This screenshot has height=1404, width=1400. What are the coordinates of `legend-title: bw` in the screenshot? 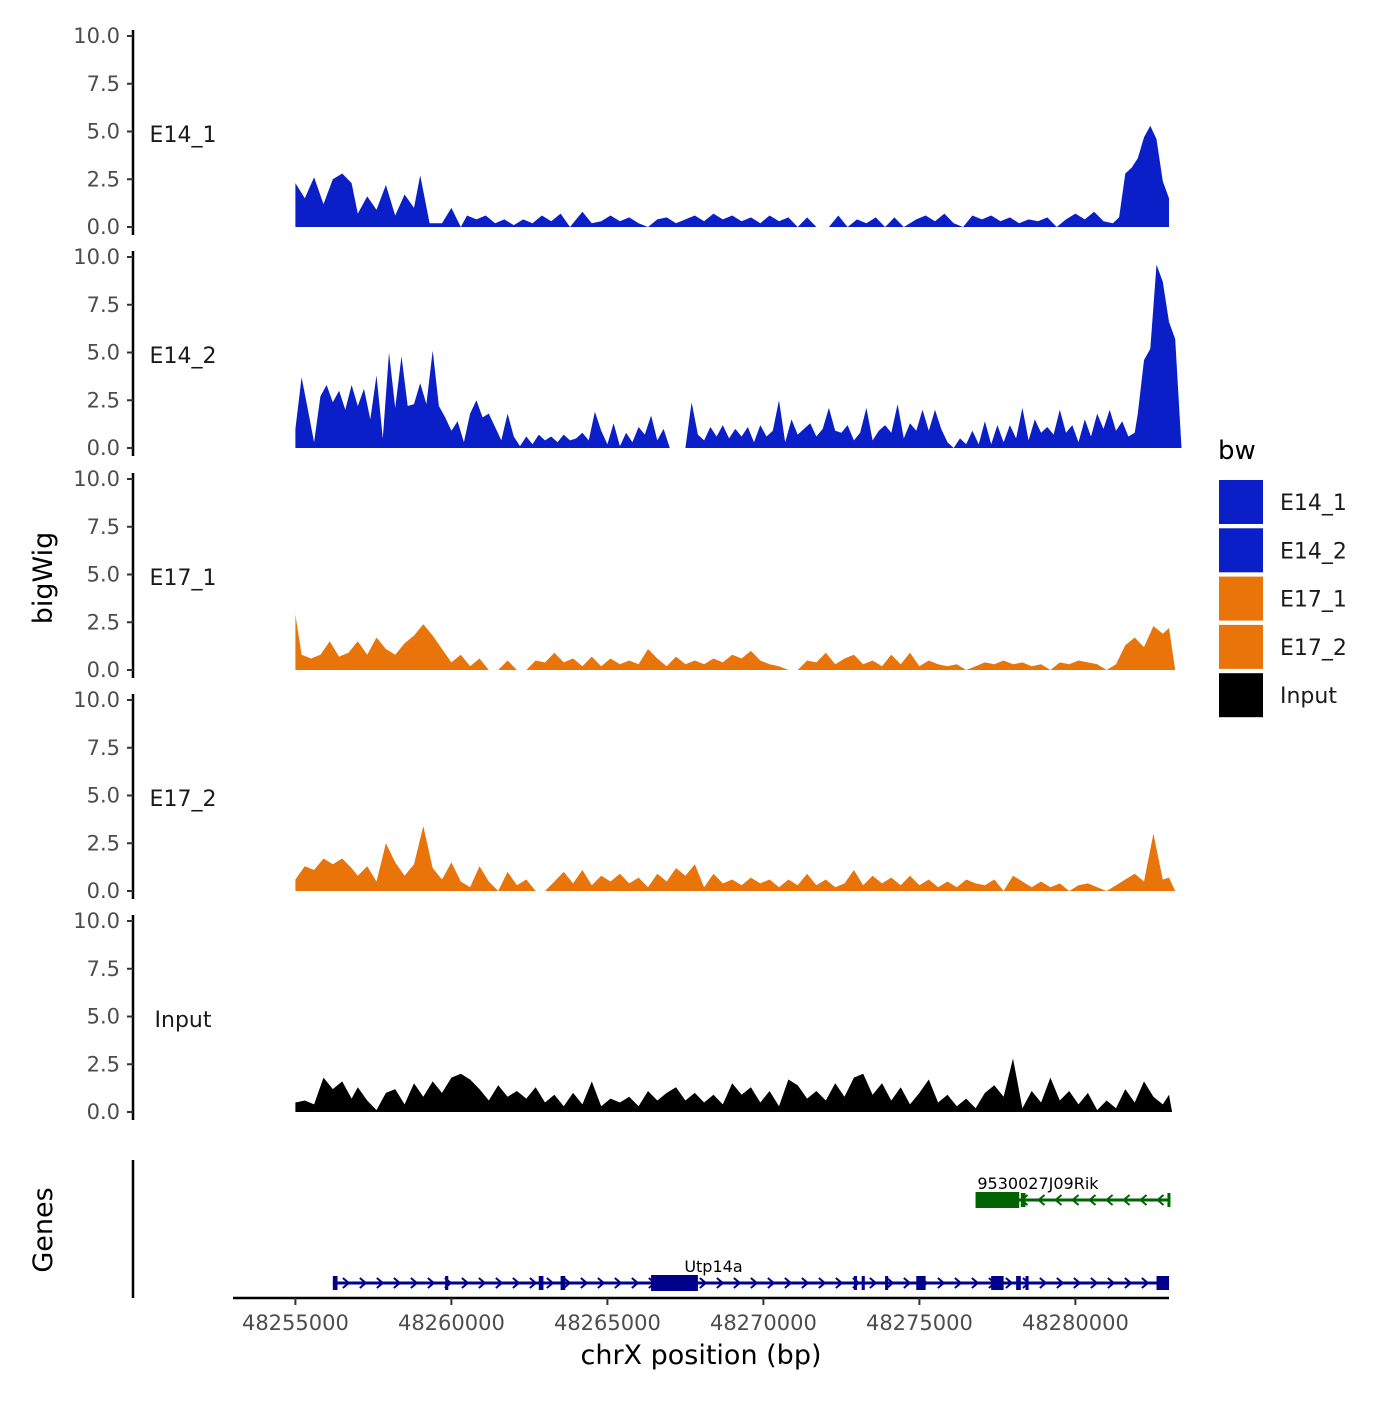 It's located at (1237, 451).